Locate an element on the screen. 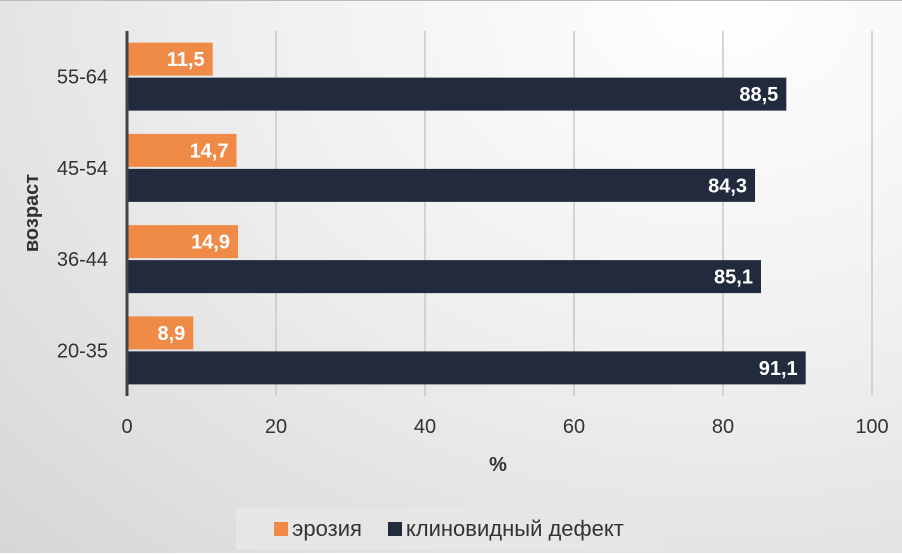  x-tick-label: 80 is located at coordinates (723, 427).